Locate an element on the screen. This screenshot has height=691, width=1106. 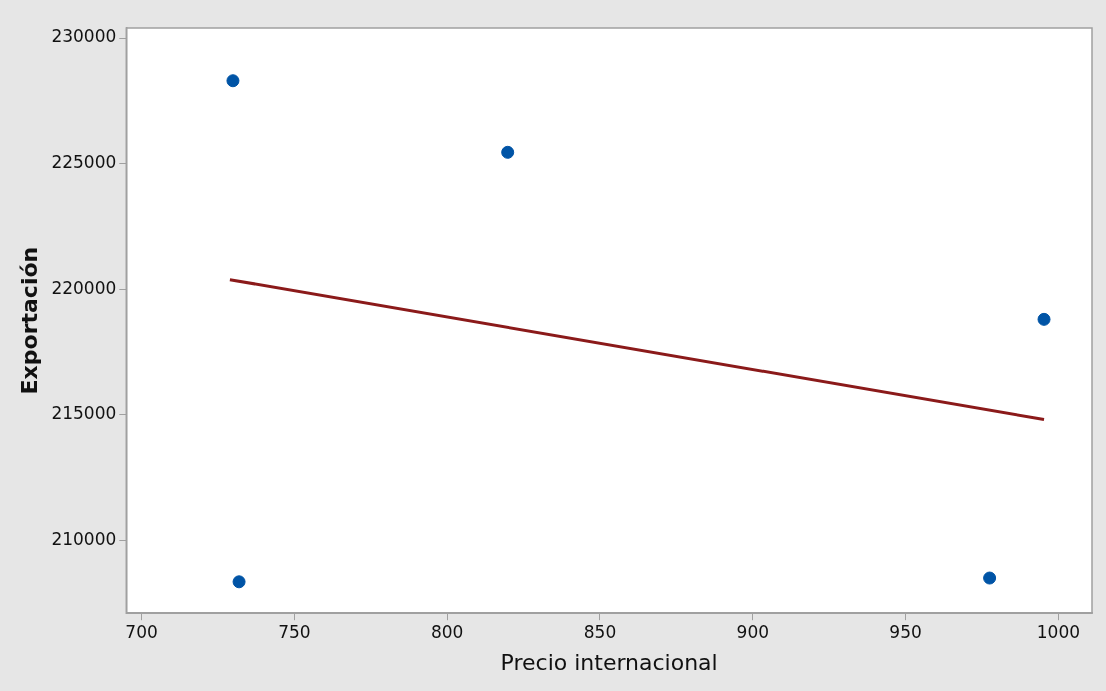
x-axis-title: Precio internacional is located at coordinates (609, 662).